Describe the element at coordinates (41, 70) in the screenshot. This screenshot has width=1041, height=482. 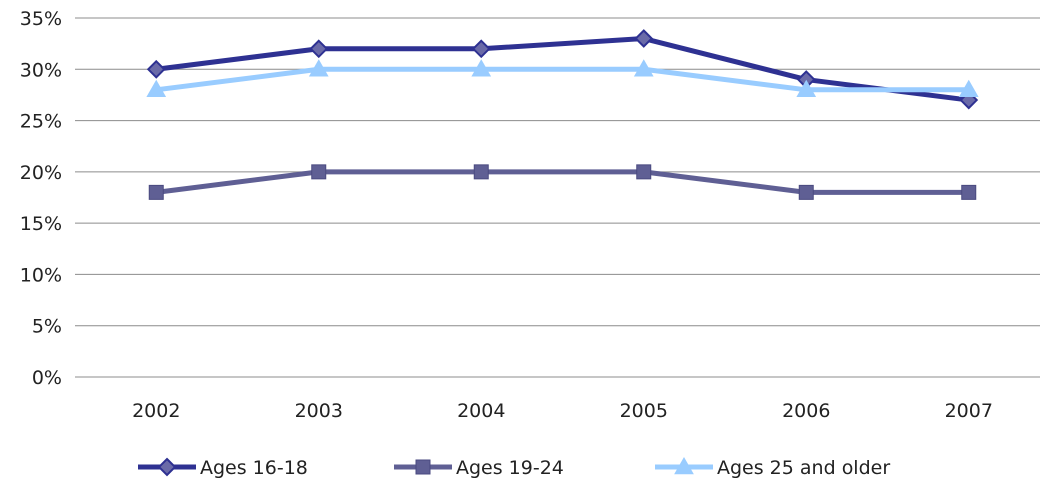
I see `y-tick-label: 30%` at that location.